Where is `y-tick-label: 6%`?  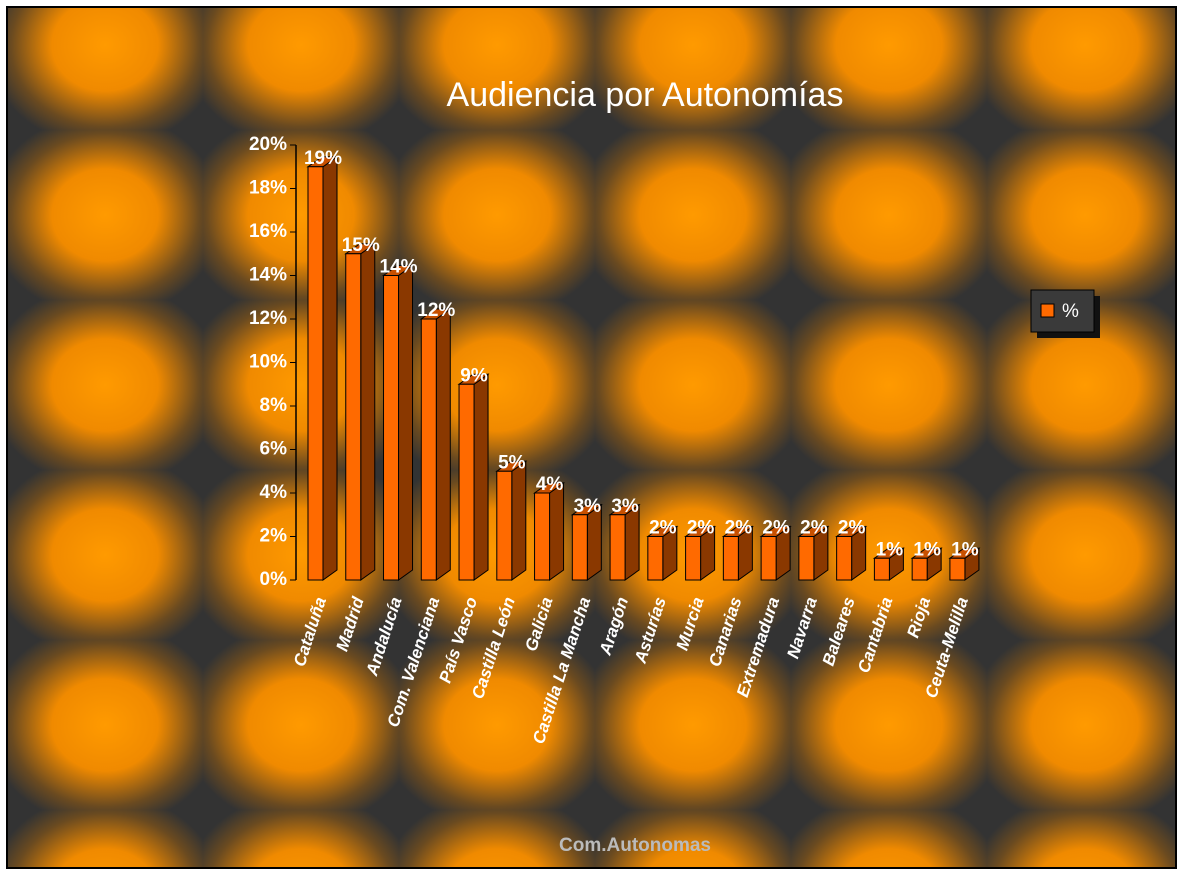 y-tick-label: 6% is located at coordinates (274, 449).